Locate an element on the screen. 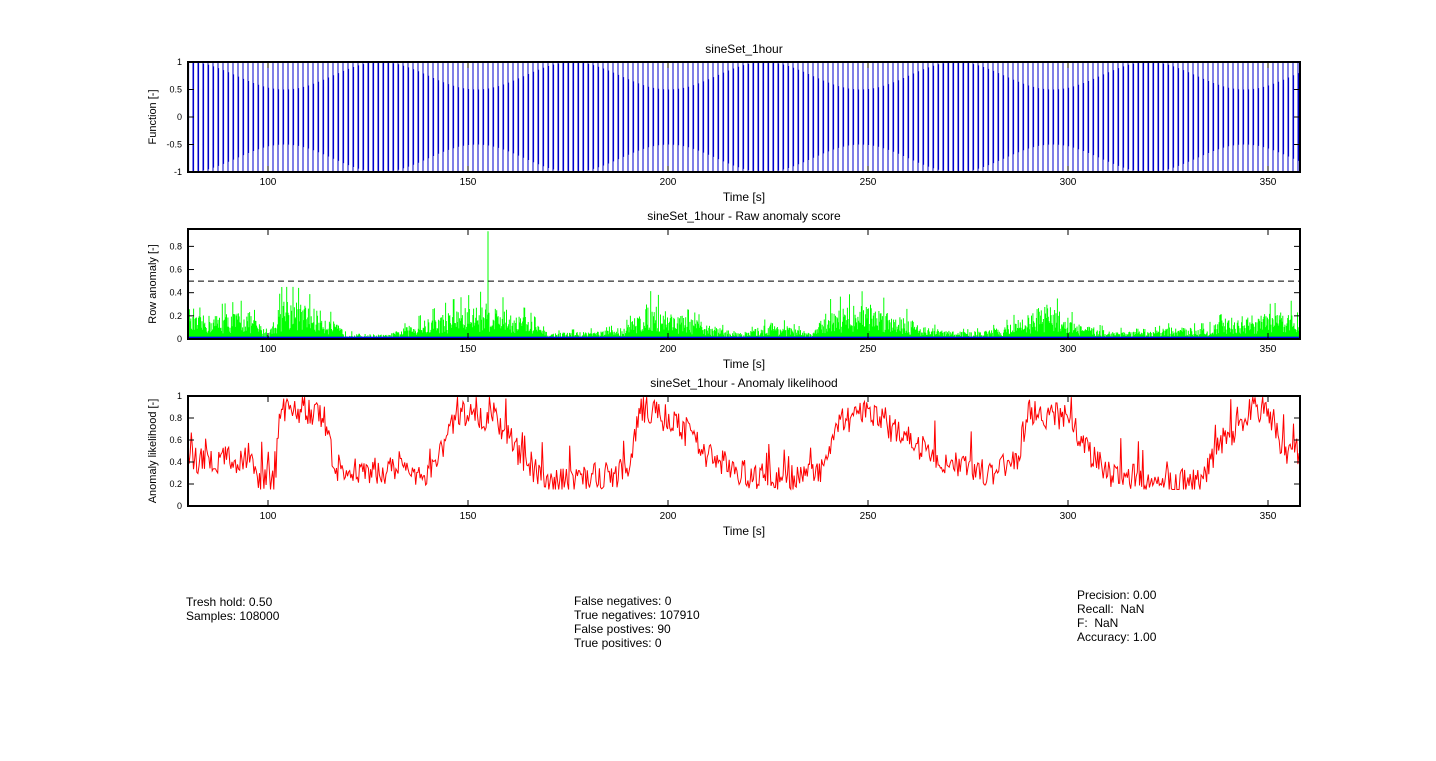  precision-label: Precision: 0.00 is located at coordinates (1117, 595).